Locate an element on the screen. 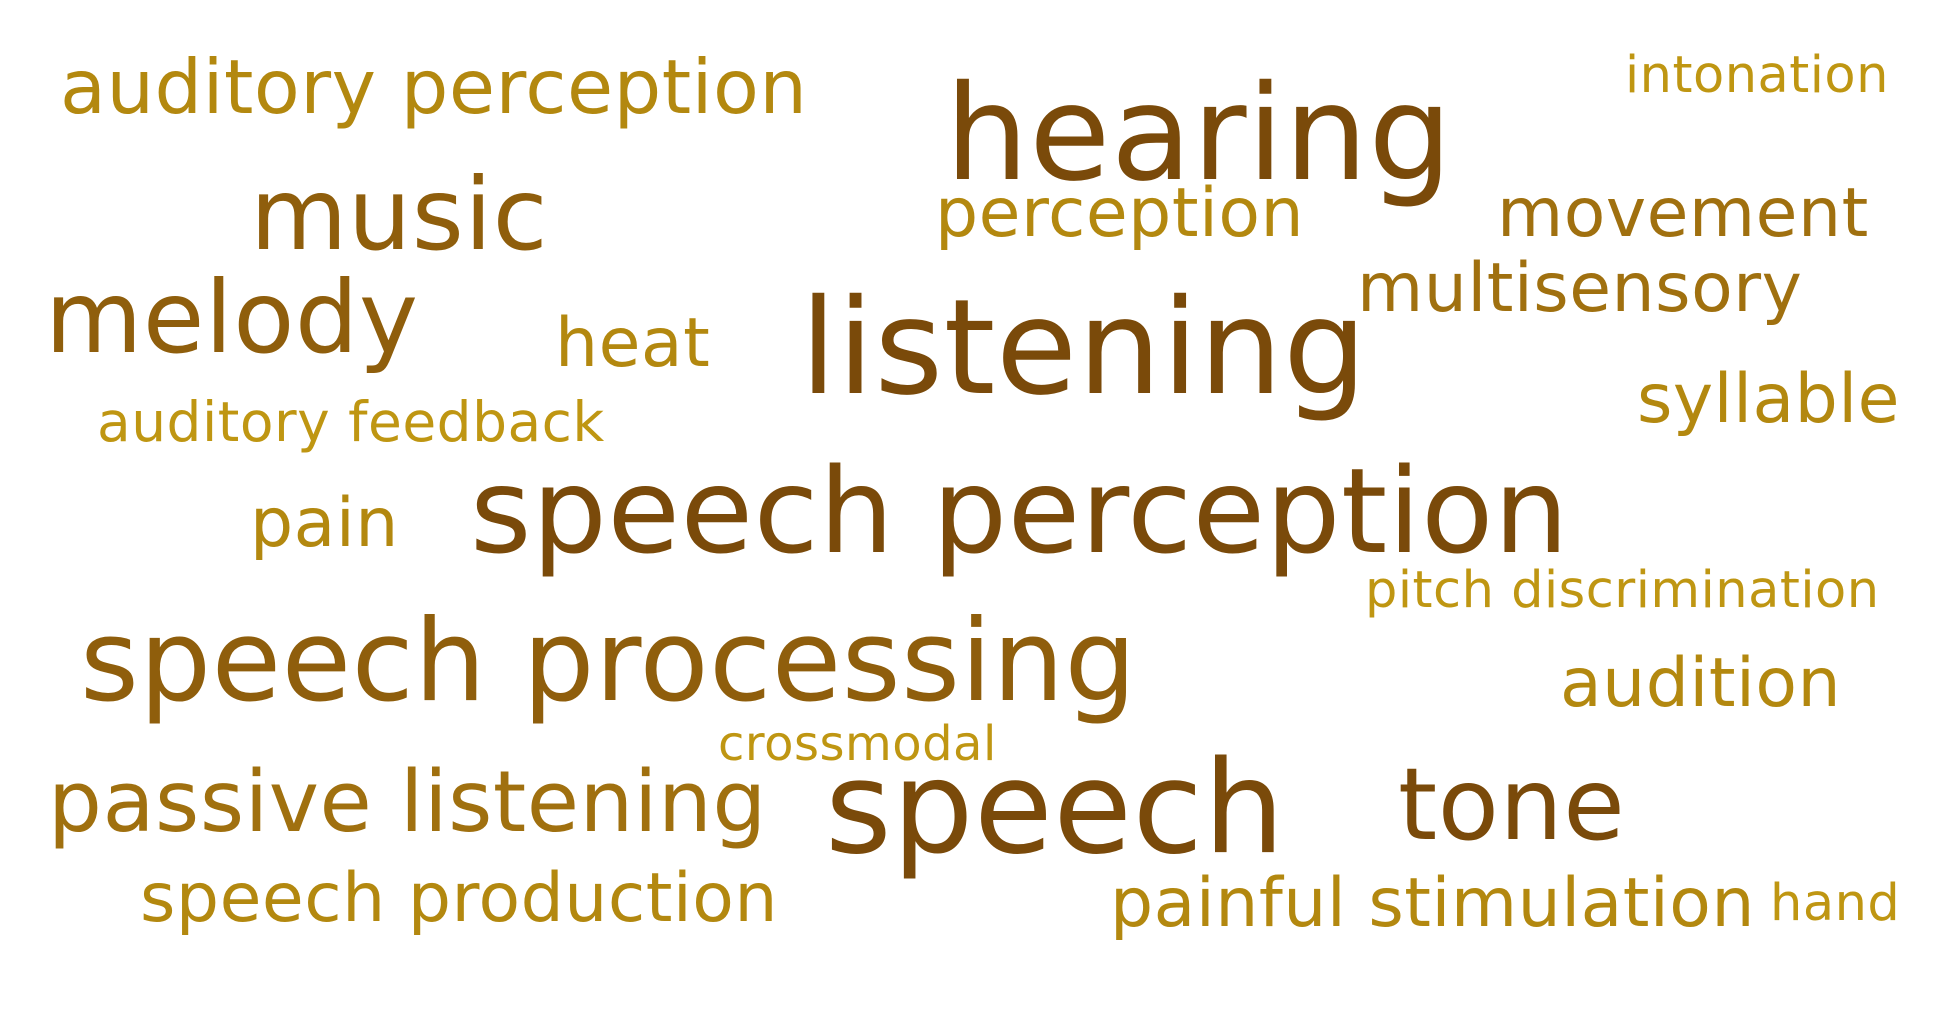 The height and width of the screenshot is (1010, 1939). word-melody: melody is located at coordinates (232, 317).